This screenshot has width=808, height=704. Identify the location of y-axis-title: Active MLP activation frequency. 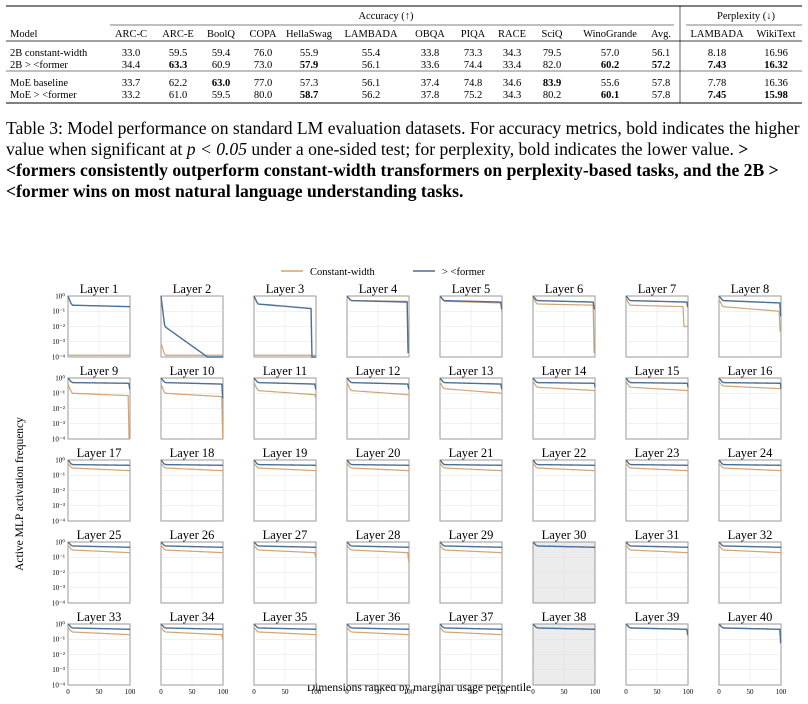
(20, 494).